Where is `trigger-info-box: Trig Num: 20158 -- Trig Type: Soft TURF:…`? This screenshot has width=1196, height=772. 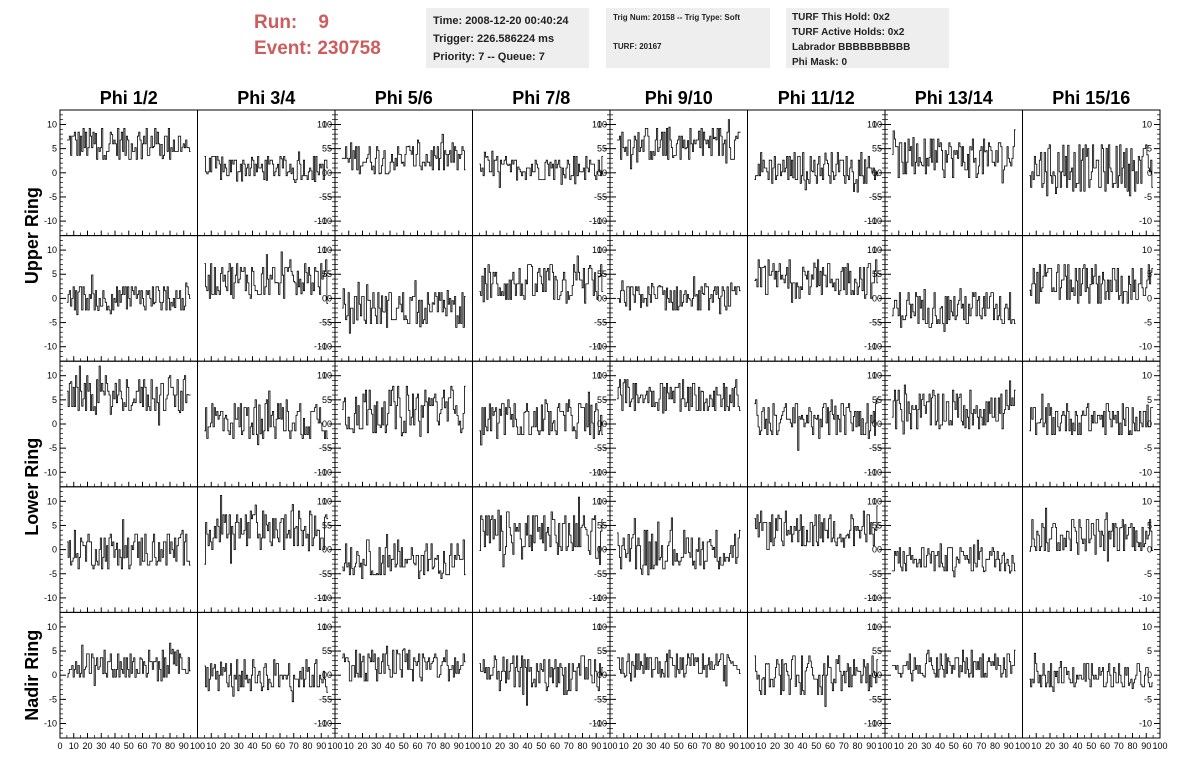
trigger-info-box: Trig Num: 20158 -- Trig Type: Soft TURF:… is located at coordinates (688, 38).